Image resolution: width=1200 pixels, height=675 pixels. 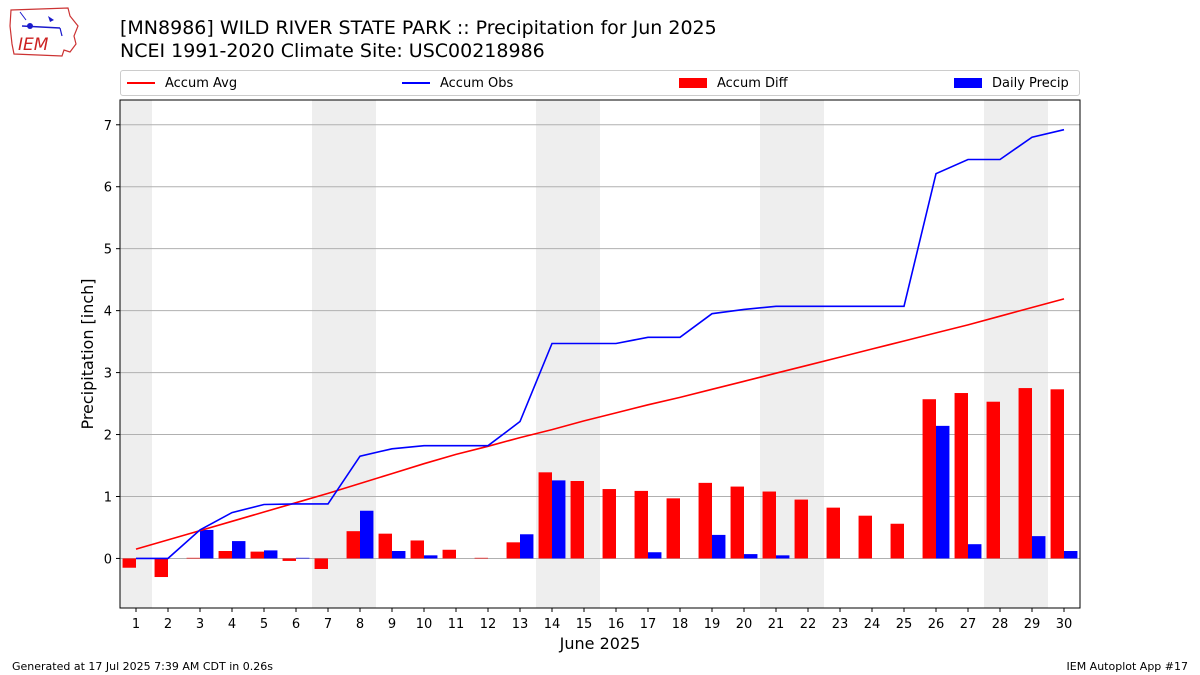 I want to click on x-tick-label: 2, so click(x=168, y=624).